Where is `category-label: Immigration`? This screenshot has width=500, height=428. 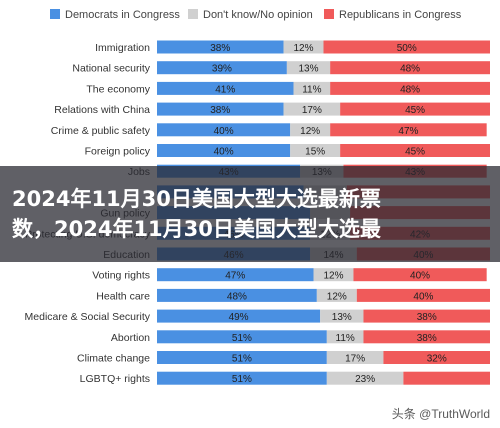
category-label: Immigration is located at coordinates (122, 48).